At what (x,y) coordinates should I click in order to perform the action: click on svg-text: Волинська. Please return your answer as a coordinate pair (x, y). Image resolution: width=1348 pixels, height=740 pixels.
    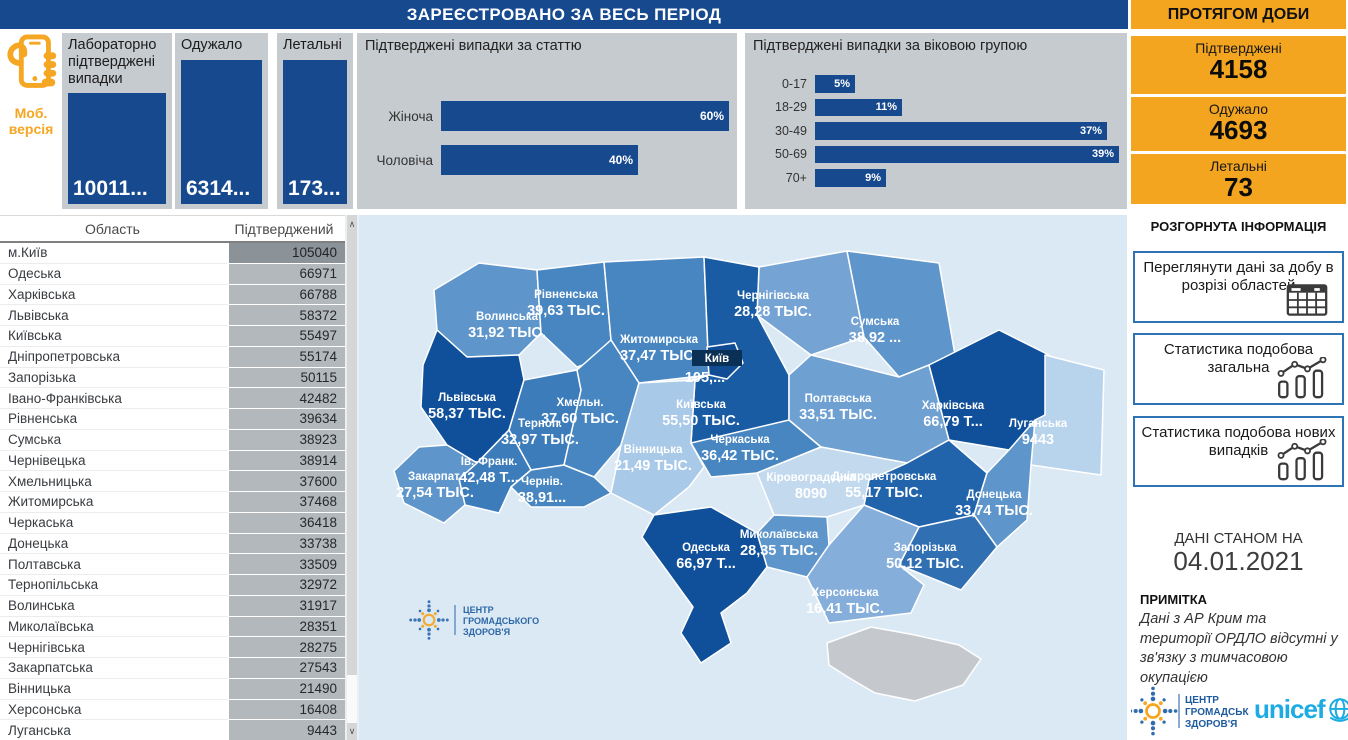
    Looking at the image, I should click on (507, 317).